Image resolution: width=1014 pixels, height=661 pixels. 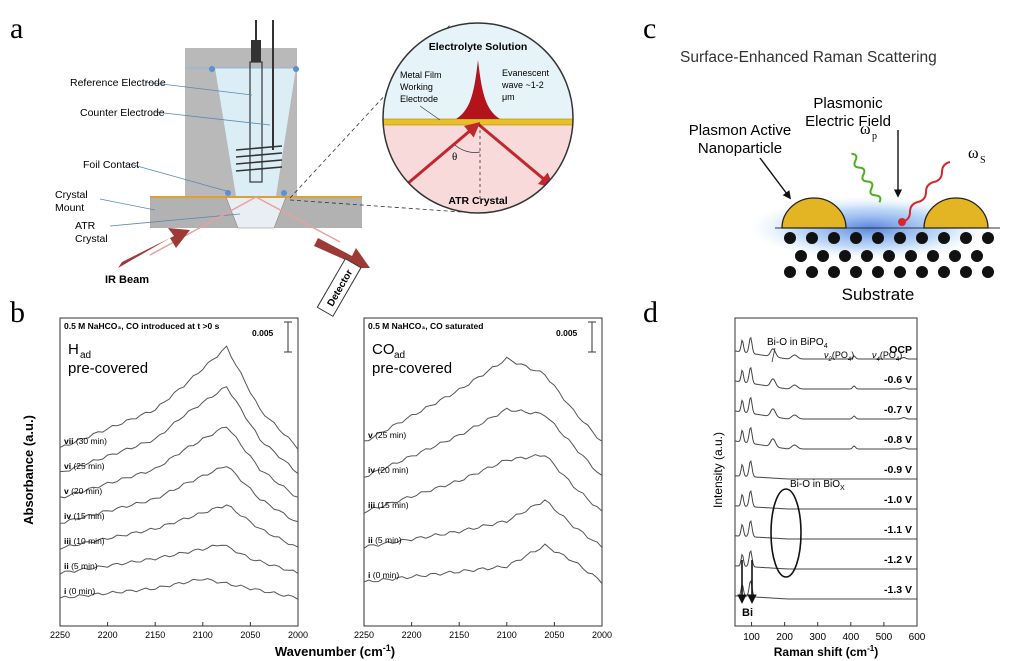 I want to click on label-plasmon-active: Plasmon Active, so click(x=740, y=130).